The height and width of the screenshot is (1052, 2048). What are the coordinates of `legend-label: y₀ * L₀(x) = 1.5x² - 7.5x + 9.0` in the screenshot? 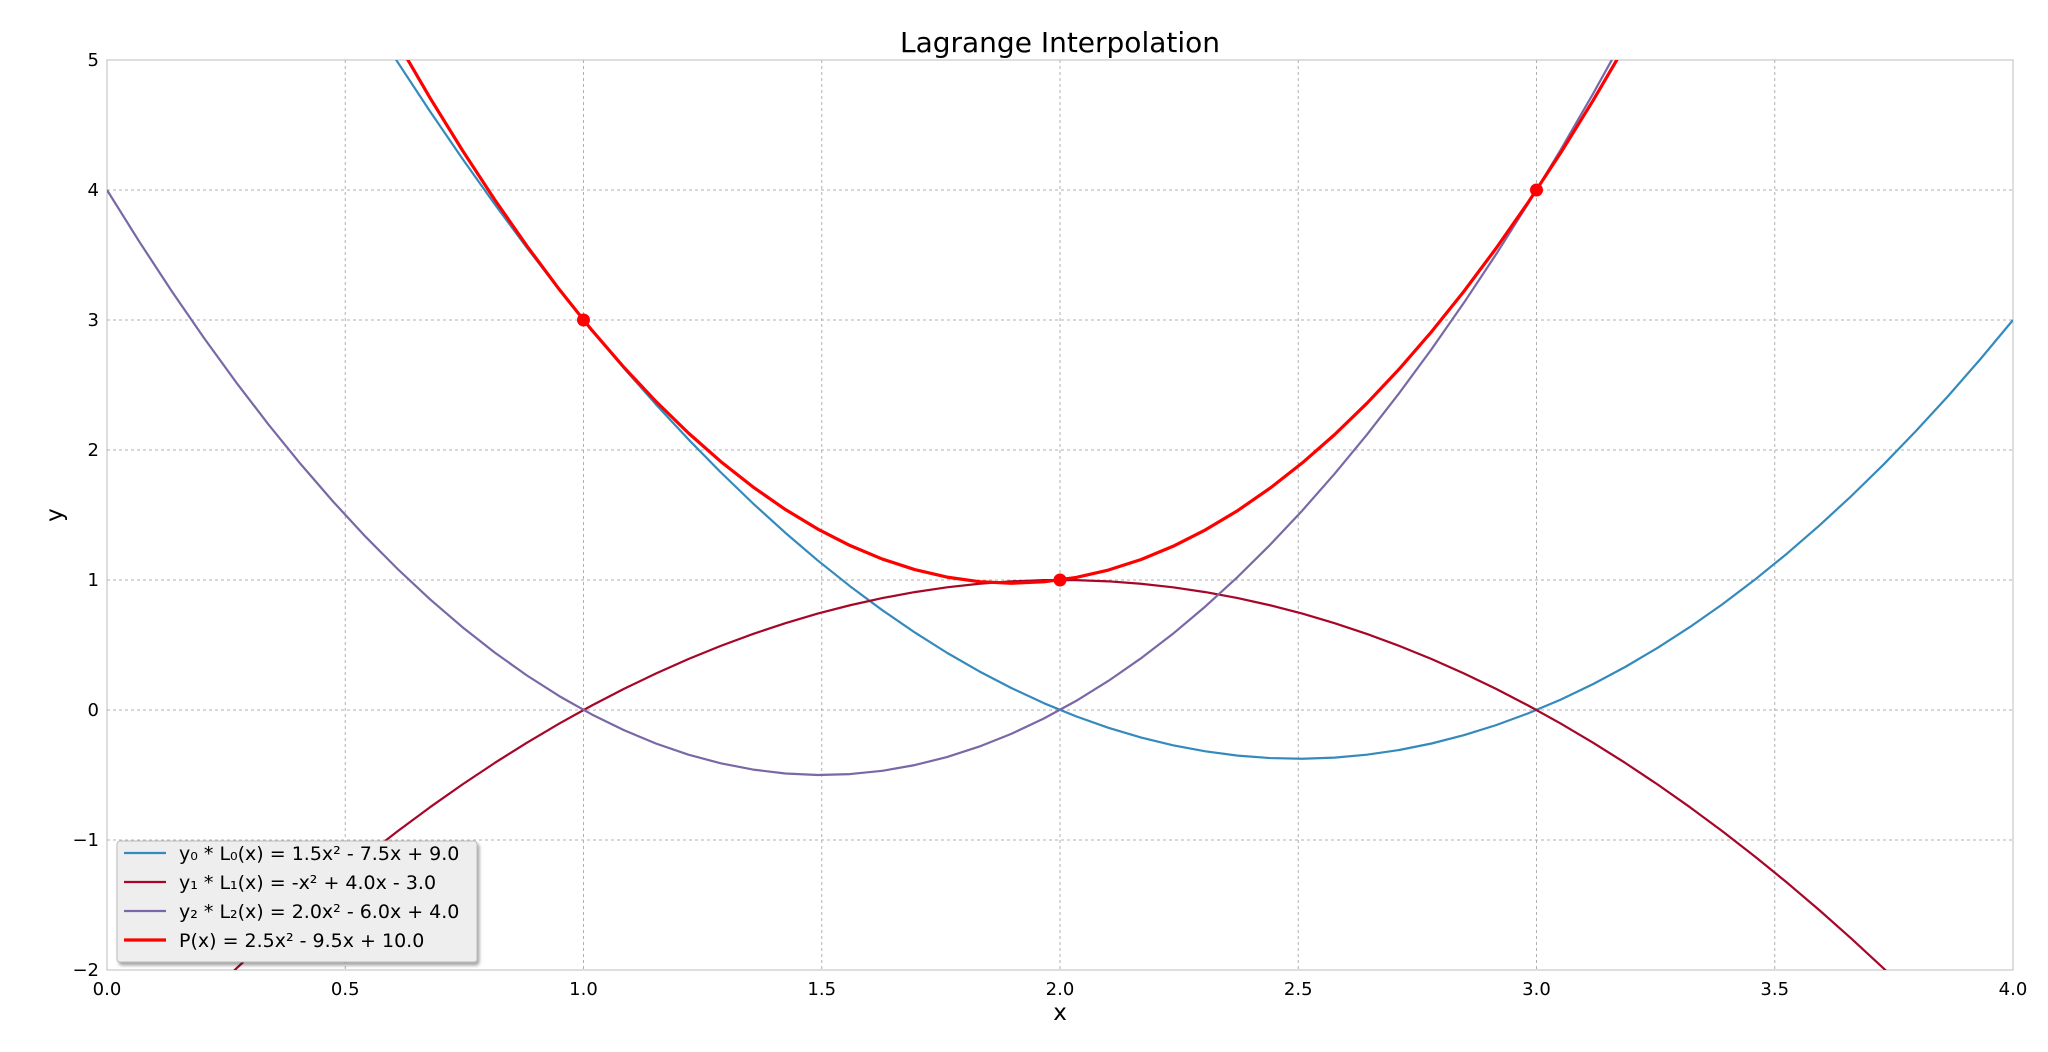 It's located at (319, 854).